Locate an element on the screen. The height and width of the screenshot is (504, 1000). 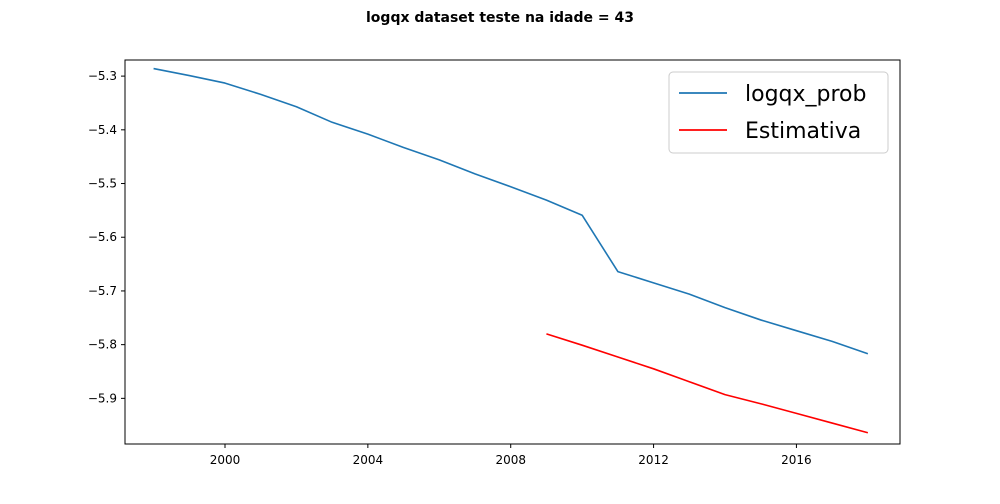
legend-label: Estimativa is located at coordinates (803, 131).